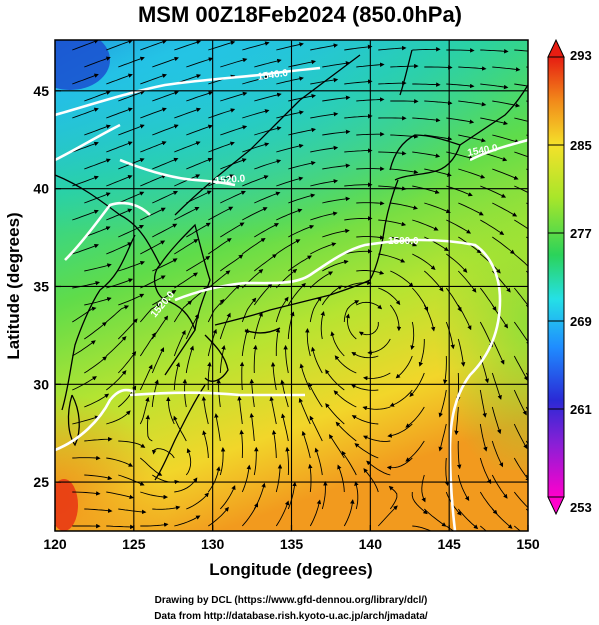 The width and height of the screenshot is (599, 625). I want to click on coastline-korea, so click(185, 277).